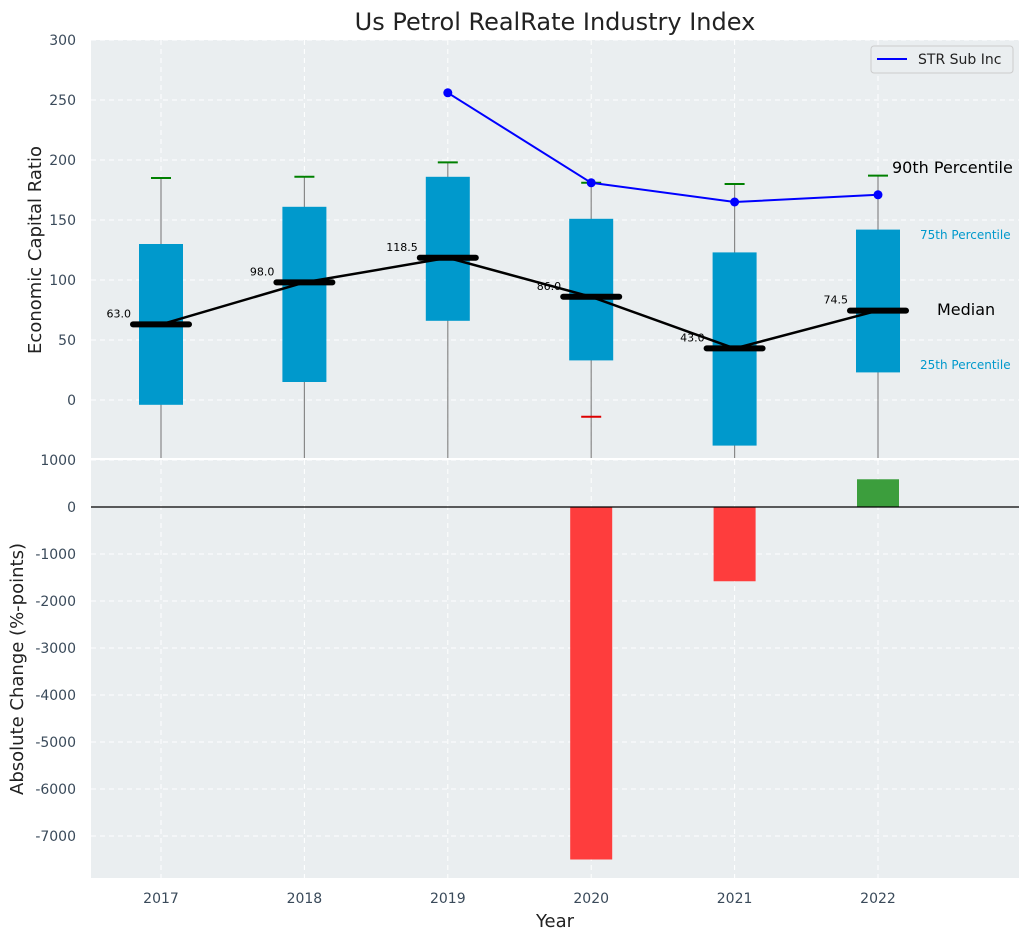 The height and width of the screenshot is (944, 1029). What do you see at coordinates (402, 247) in the screenshot?
I see `median-value-label: 118.5` at bounding box center [402, 247].